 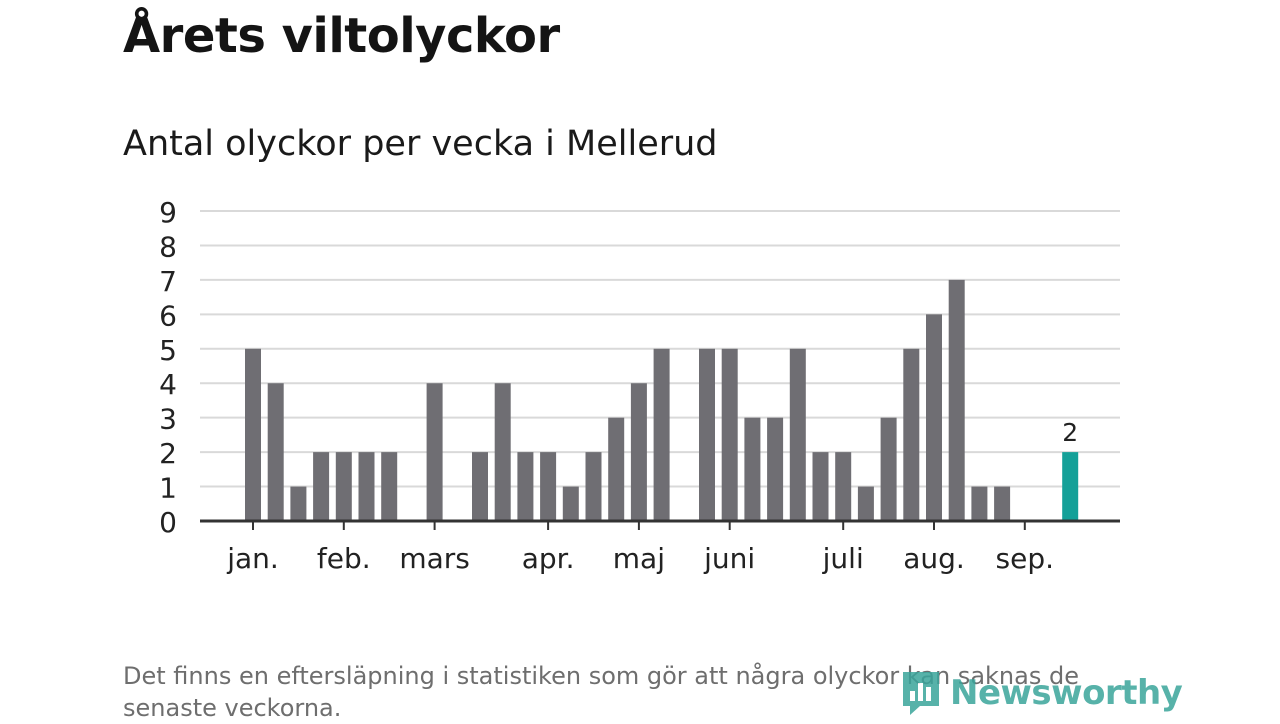 What do you see at coordinates (344, 558) in the screenshot?
I see `x-tick-label: feb.` at bounding box center [344, 558].